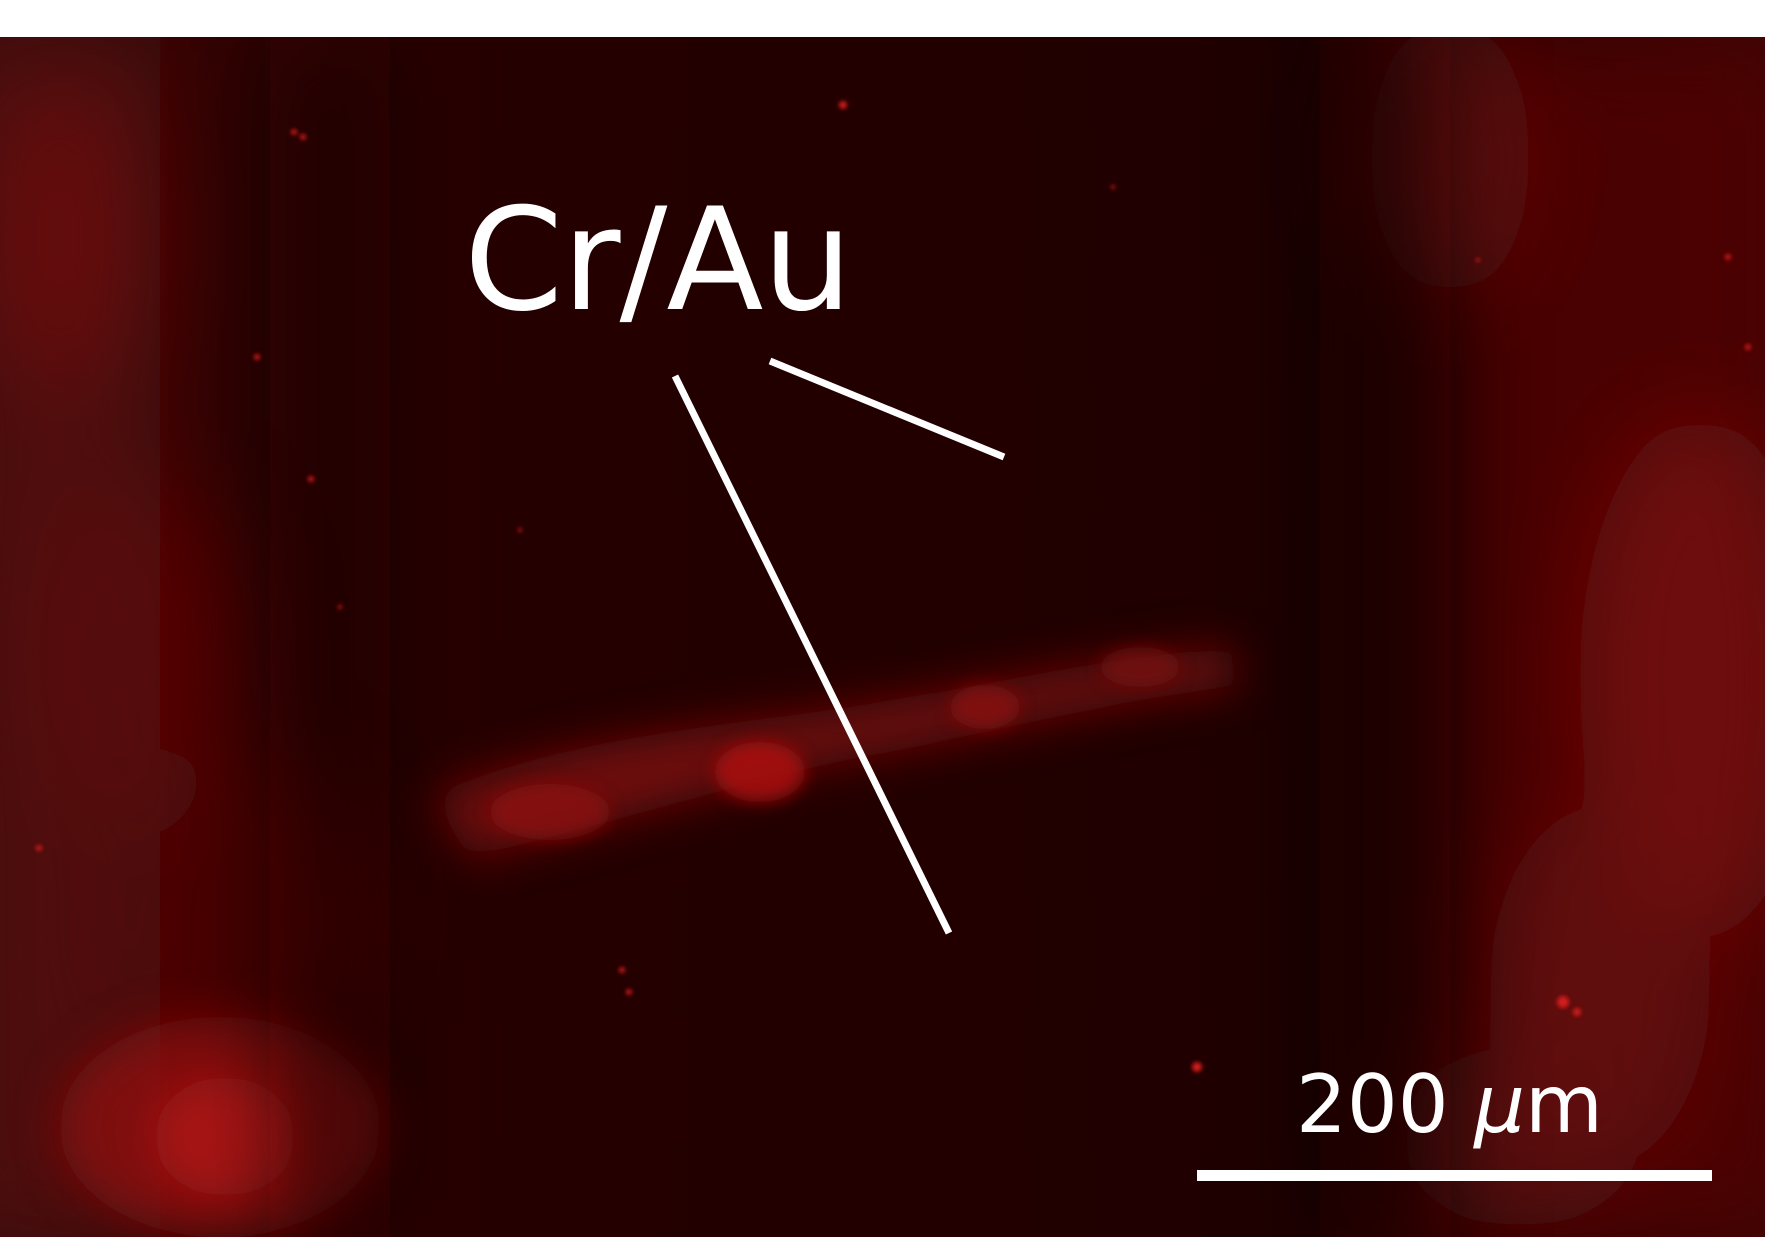 Image resolution: width=1765 pixels, height=1237 pixels. Describe the element at coordinates (1564, 1104) in the screenshot. I see `scale-unit-suffix: m` at that location.